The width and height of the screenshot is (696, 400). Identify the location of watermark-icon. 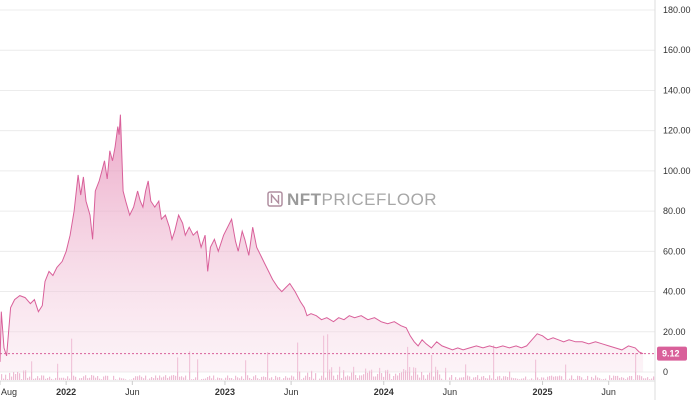
(275, 199).